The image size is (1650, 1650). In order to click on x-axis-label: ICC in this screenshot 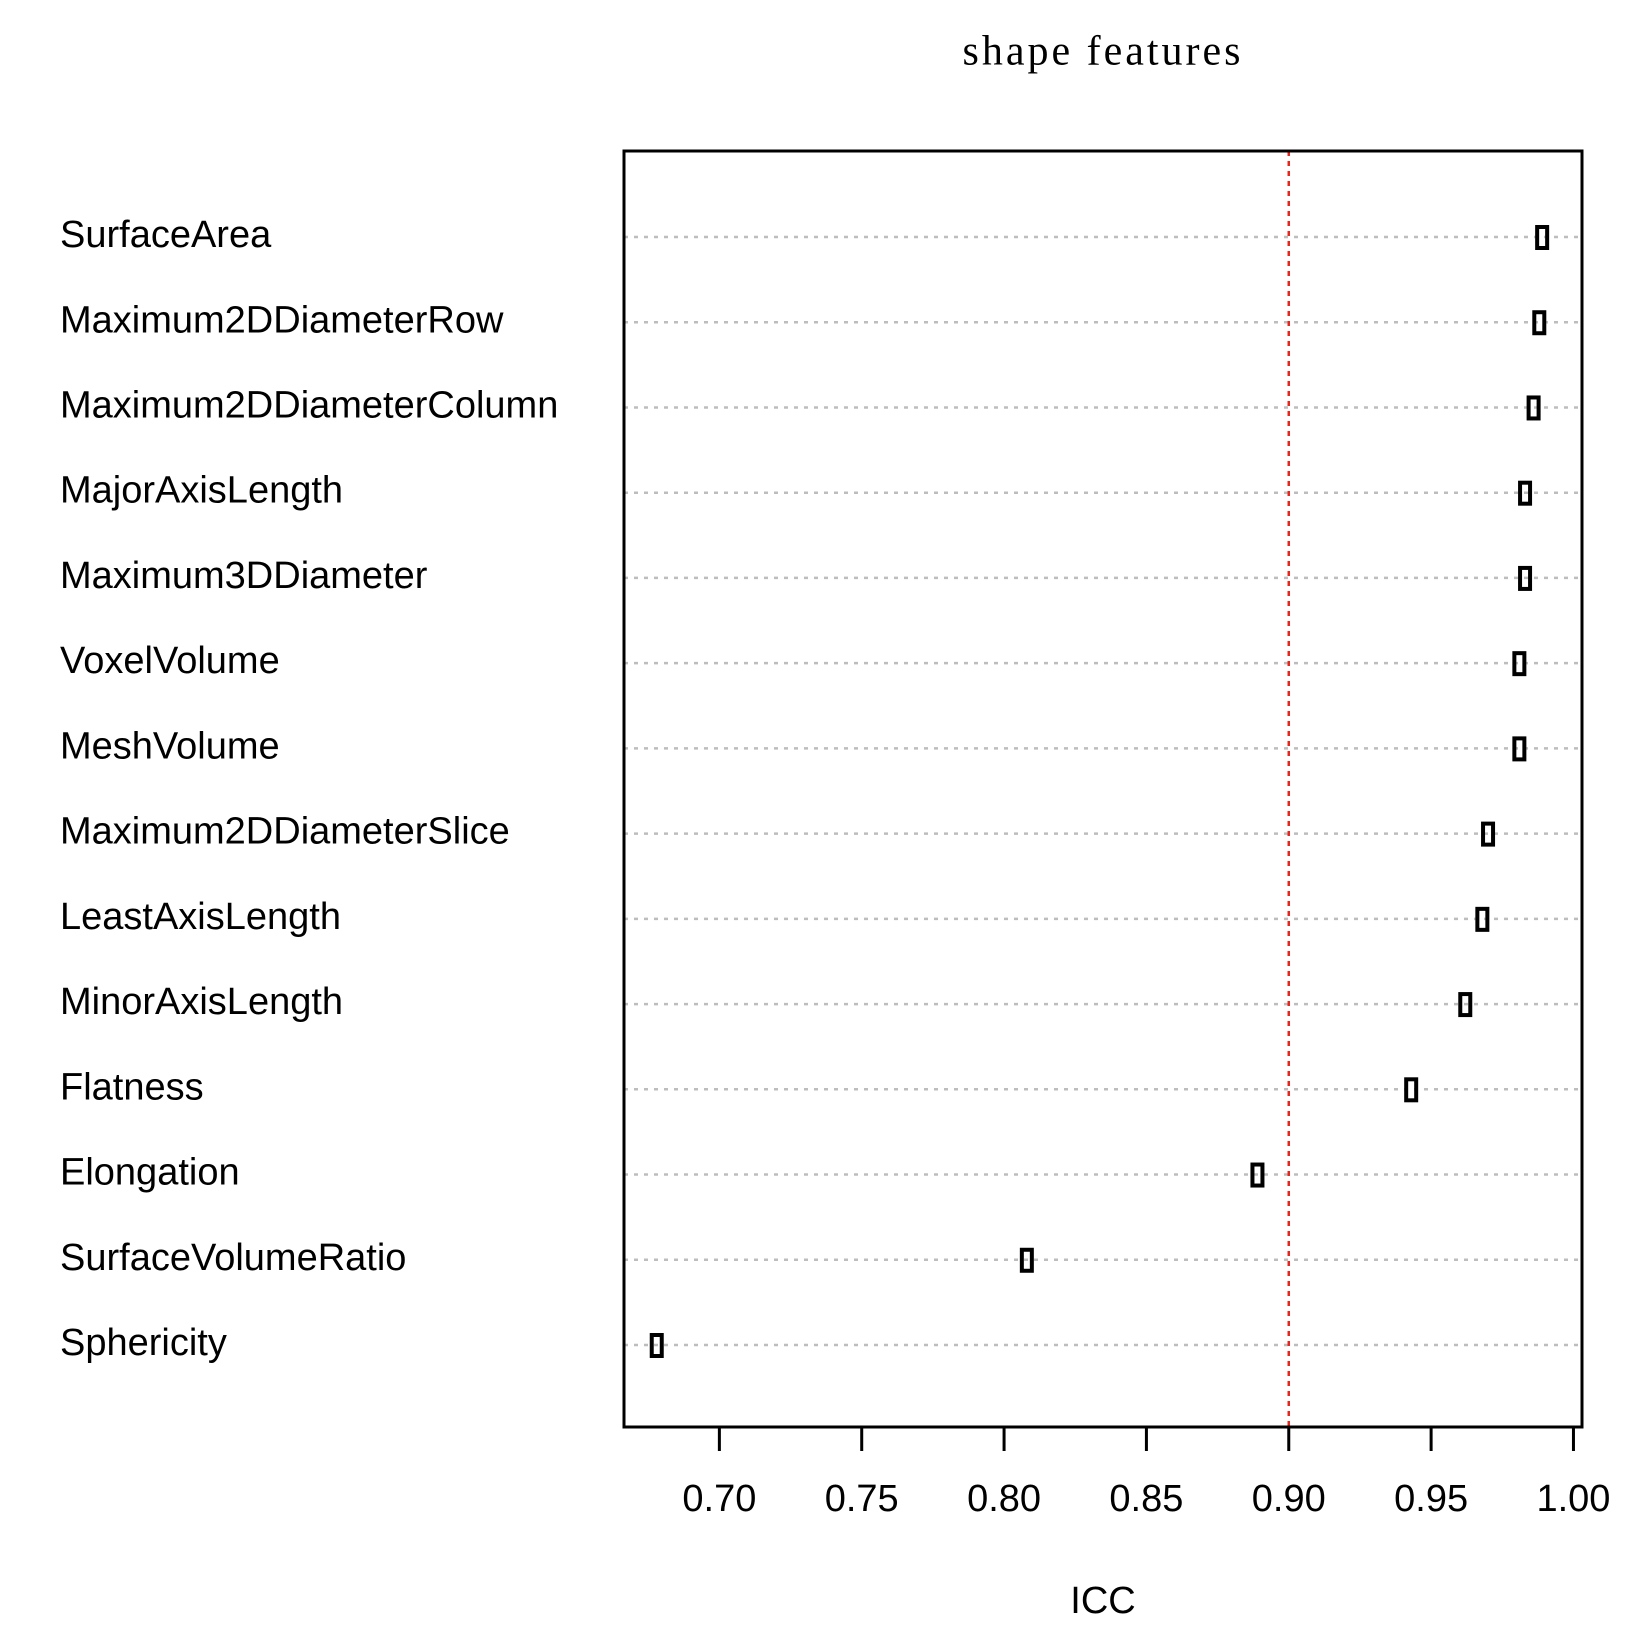, I will do `click(1102, 1601)`.